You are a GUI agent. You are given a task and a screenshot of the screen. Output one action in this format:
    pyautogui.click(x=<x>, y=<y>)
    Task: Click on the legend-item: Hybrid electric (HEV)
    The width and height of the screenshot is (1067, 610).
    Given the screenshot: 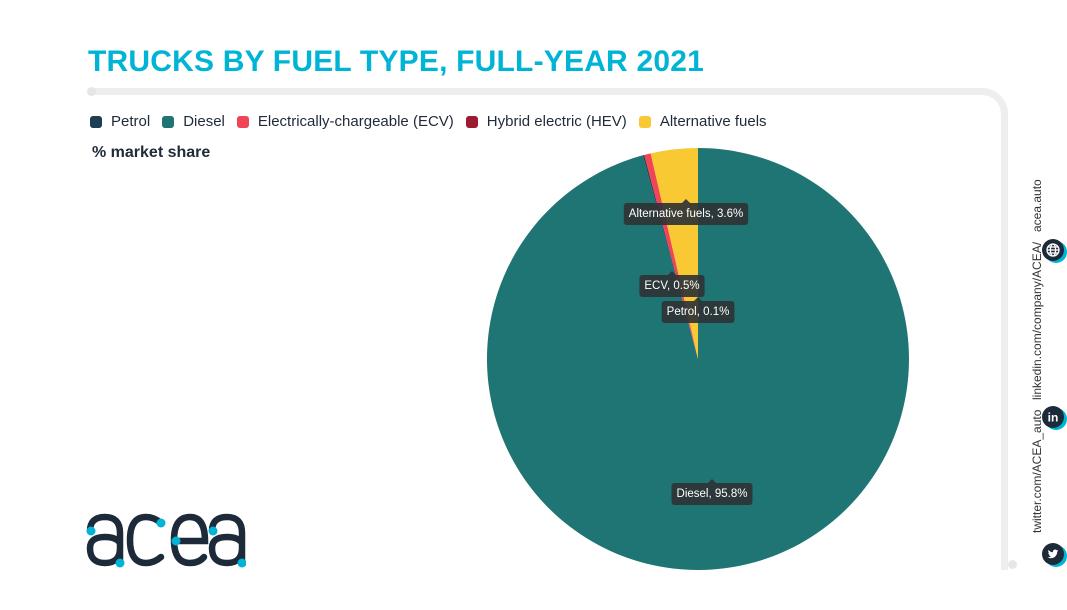 What is the action you would take?
    pyautogui.click(x=546, y=121)
    